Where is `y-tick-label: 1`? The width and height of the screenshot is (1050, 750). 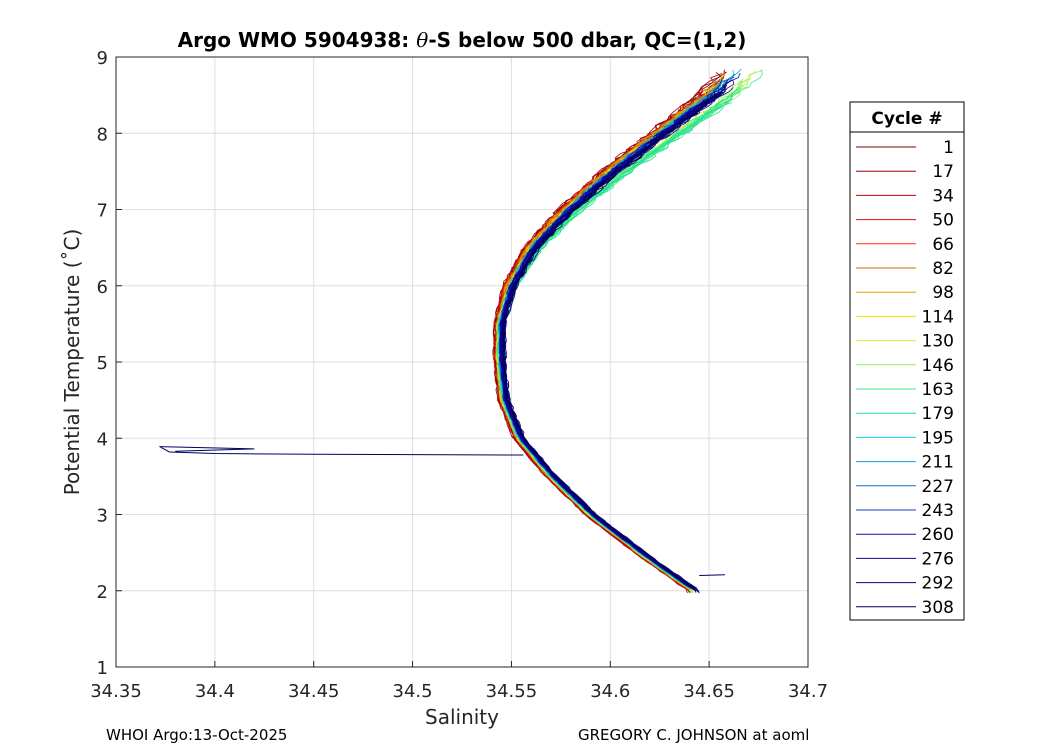
y-tick-label: 1 is located at coordinates (102, 668).